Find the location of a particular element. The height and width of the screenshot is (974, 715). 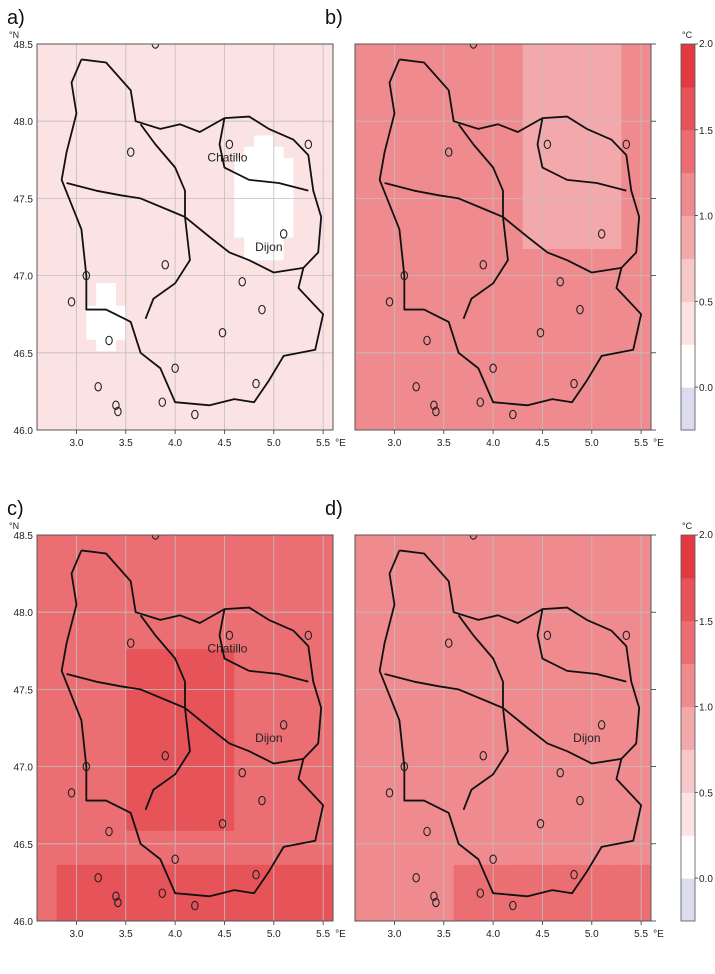

lon-tick-label: 4.5 is located at coordinates (225, 934).